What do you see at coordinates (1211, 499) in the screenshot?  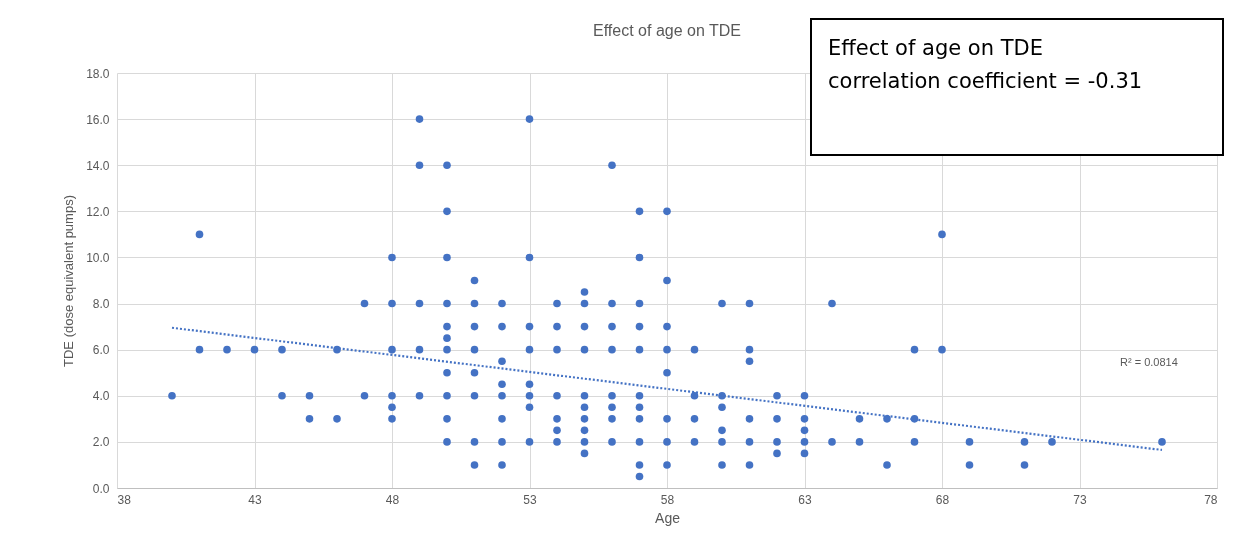 I see `x-tick-label: 78` at bounding box center [1211, 499].